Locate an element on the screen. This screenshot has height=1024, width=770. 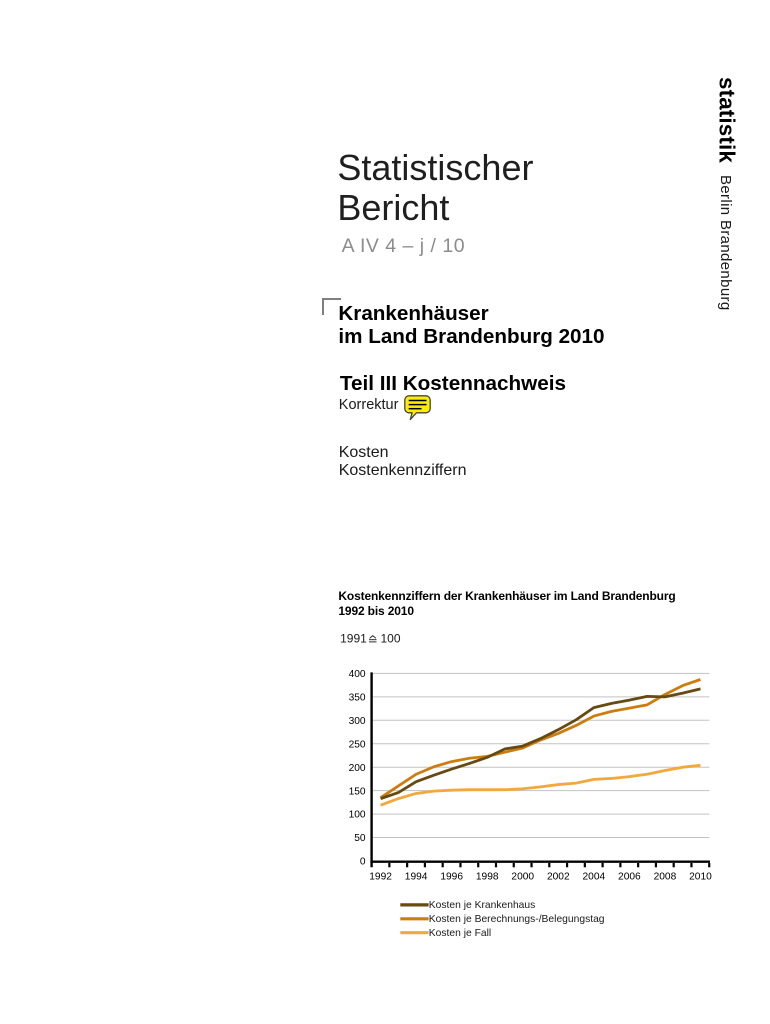
svg-text: Kosten je Krankenhaus is located at coordinates (482, 905).